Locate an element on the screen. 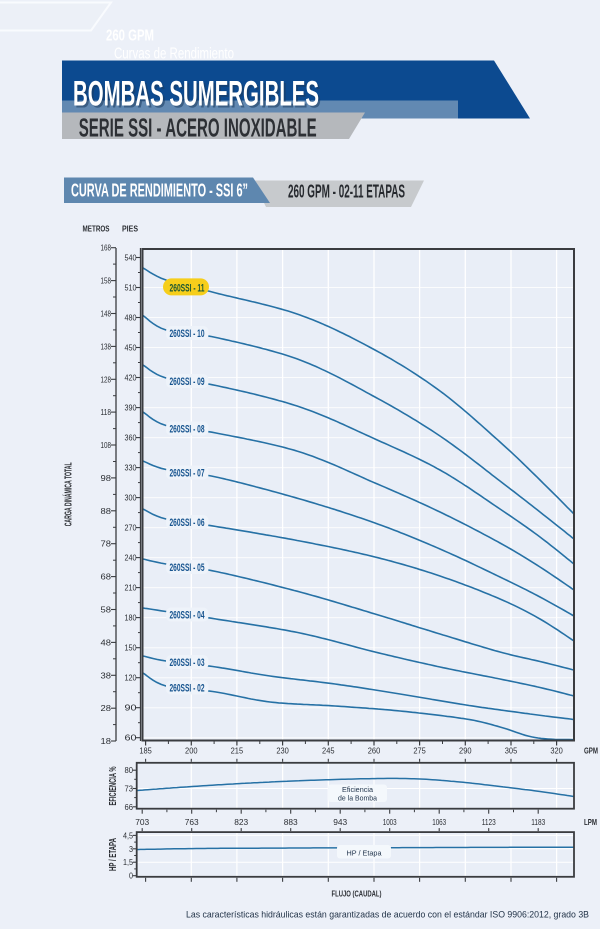  svg-text: 73 is located at coordinates (129, 789).